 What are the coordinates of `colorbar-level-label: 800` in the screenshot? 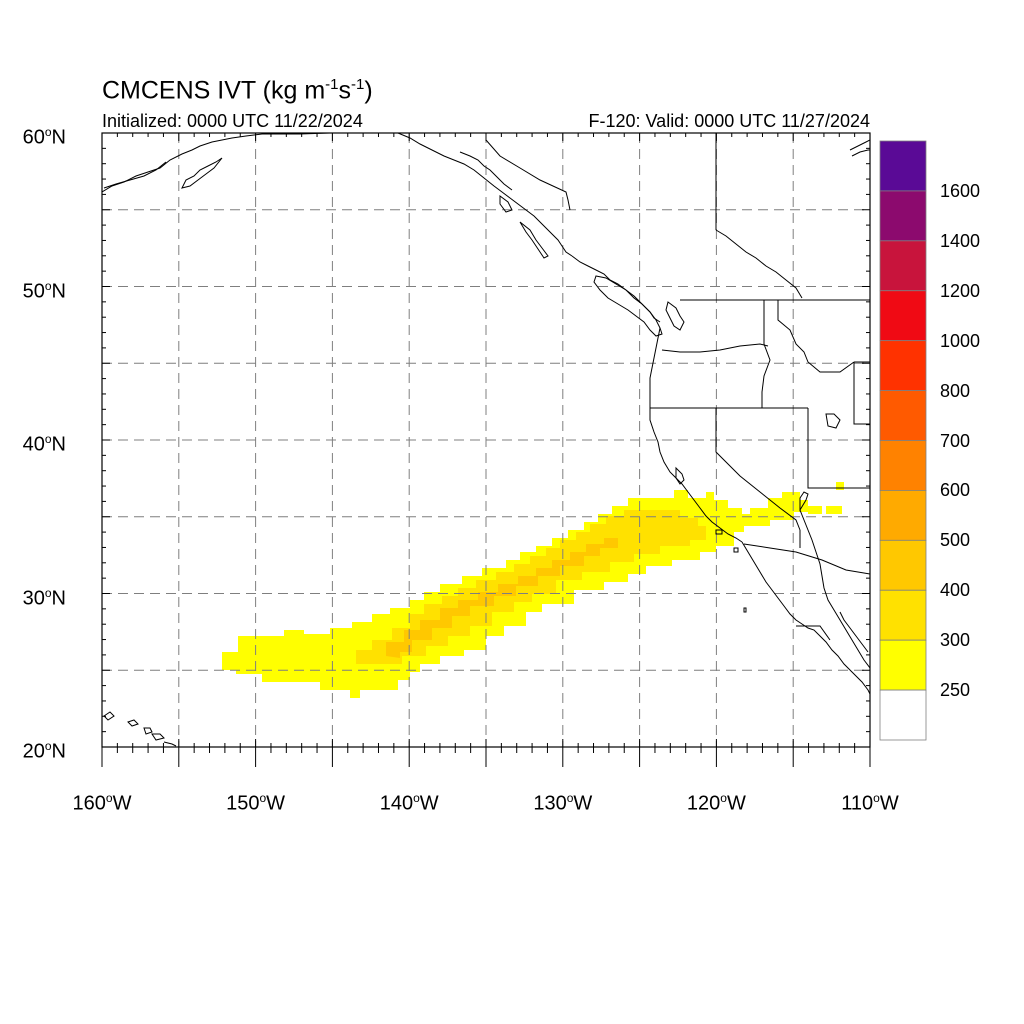 It's located at (955, 390).